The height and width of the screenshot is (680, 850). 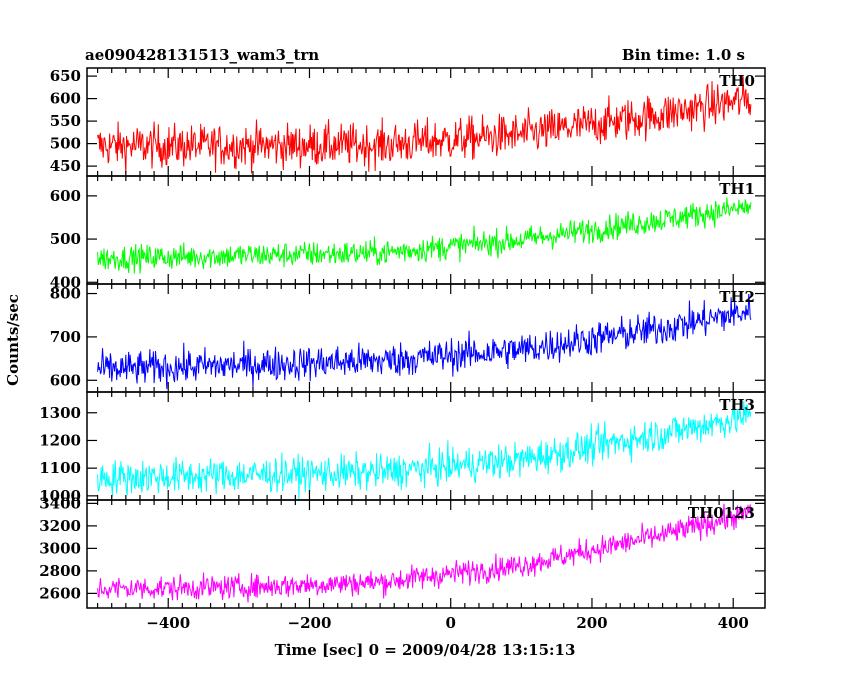 I want to click on series-th0123-line, so click(x=424, y=553).